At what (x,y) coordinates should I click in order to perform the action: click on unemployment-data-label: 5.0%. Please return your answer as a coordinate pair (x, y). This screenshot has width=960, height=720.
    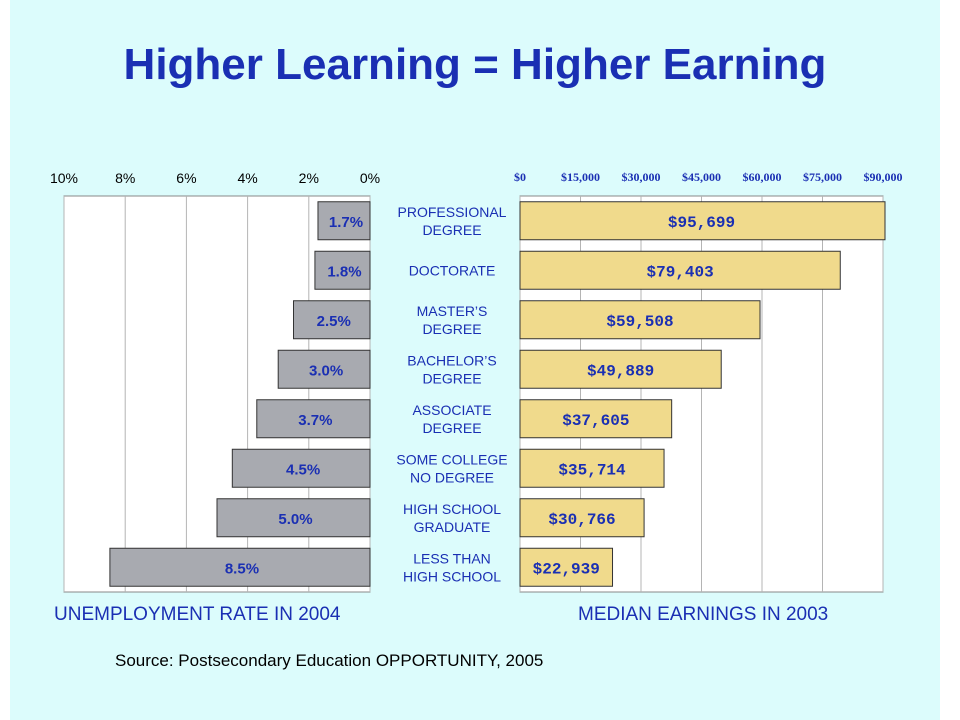
    Looking at the image, I should click on (295, 519).